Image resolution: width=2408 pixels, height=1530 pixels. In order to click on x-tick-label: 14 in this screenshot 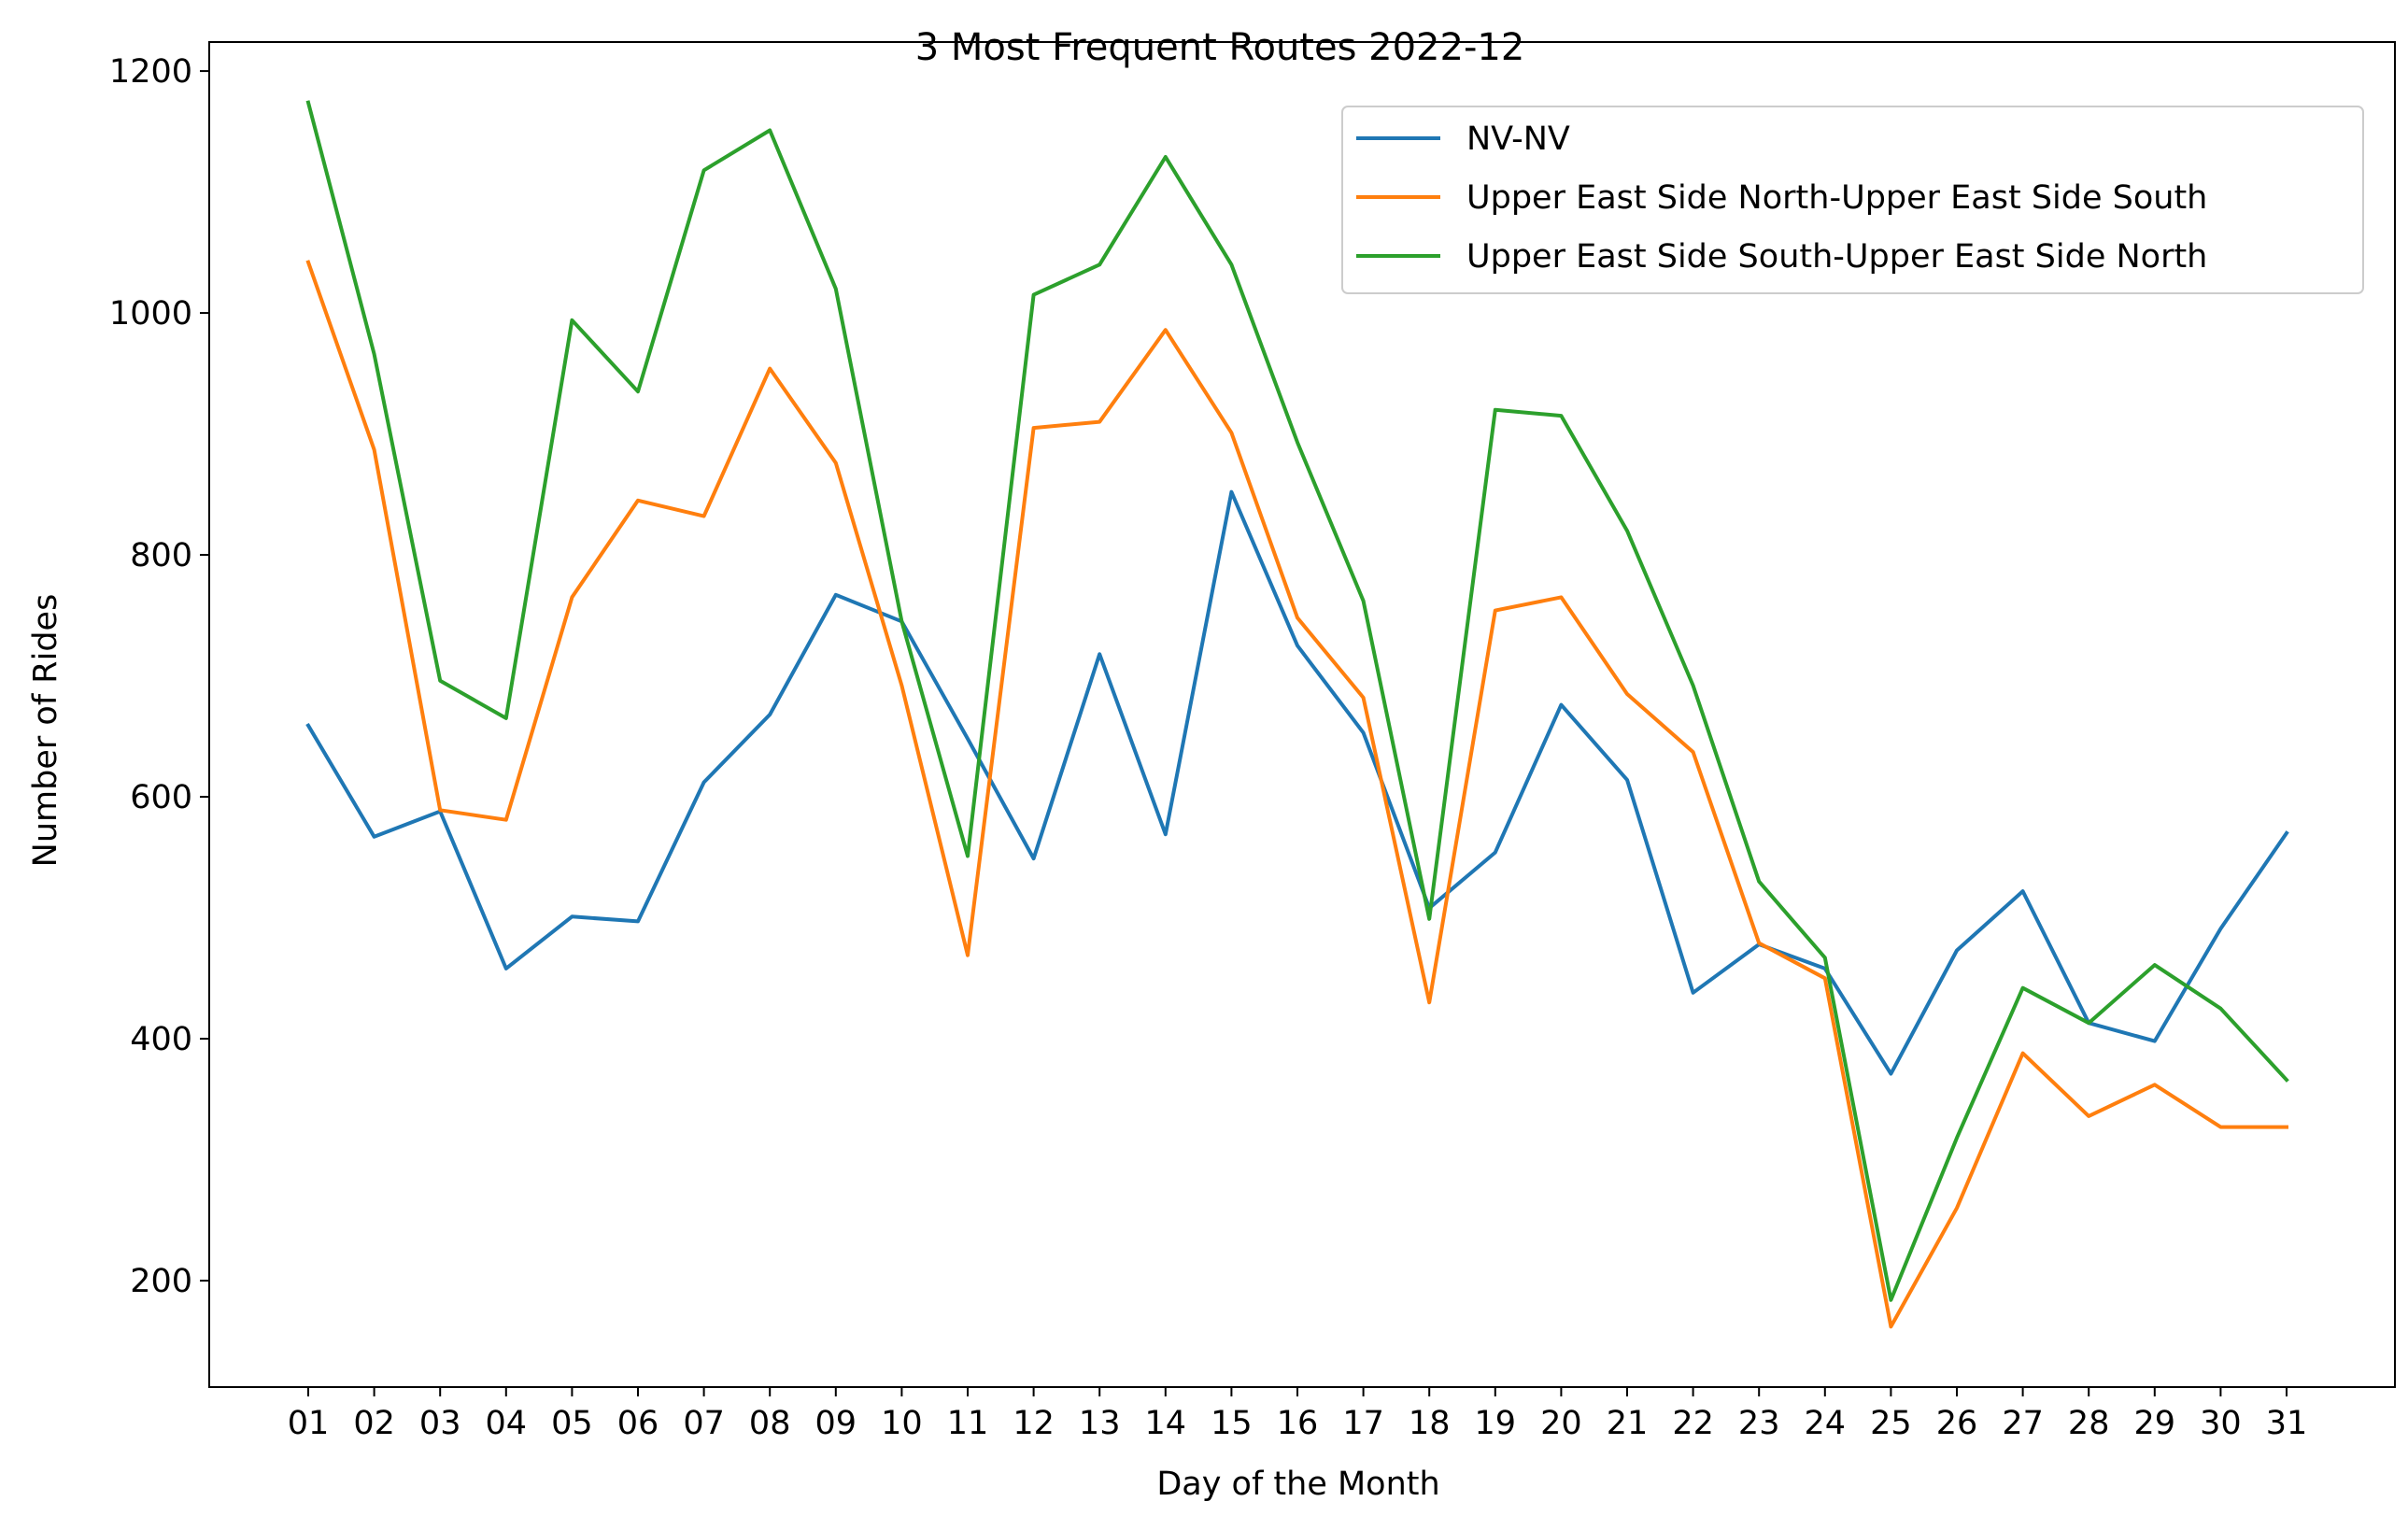, I will do `click(1166, 1423)`.